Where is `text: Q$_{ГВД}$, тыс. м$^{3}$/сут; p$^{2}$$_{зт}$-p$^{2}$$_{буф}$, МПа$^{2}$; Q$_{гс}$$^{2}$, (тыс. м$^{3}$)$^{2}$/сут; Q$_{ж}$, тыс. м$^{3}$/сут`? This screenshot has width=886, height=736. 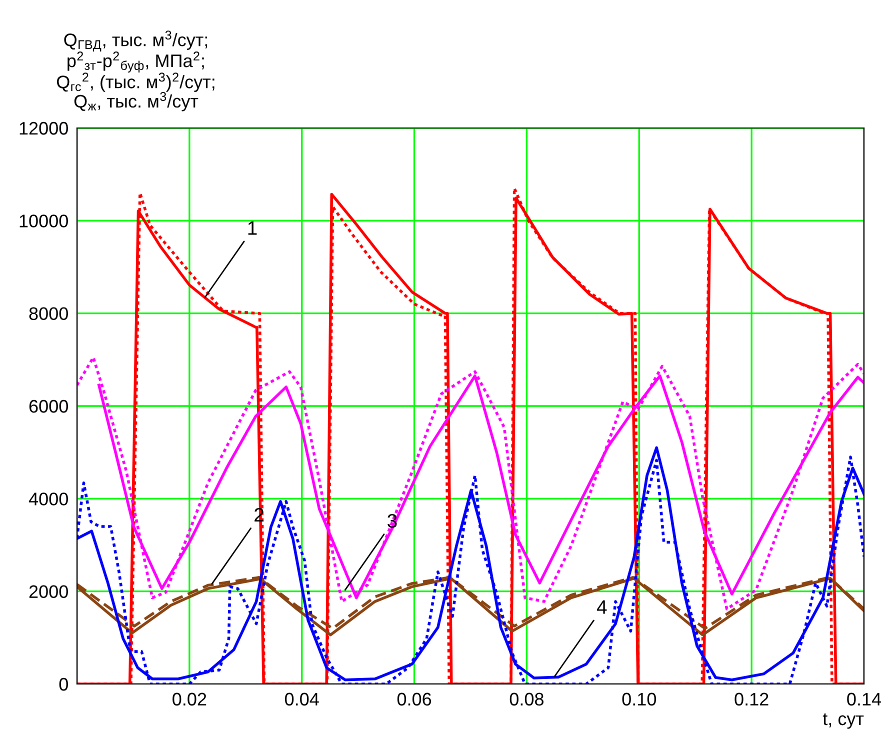
text: Q$_{ГВД}$, тыс. м$^{3}$/сут; p$^{2}$$_{зт}$-p$^{2}$$_{буф}$, МПа$^{2}$; Q$_{гс}$$^{2}$, (тыс. м$^{3}$)$^{2}$/сут; Q$_{ж}$, тыс. м$^{3}$/сут is located at coordinates (135, 71).